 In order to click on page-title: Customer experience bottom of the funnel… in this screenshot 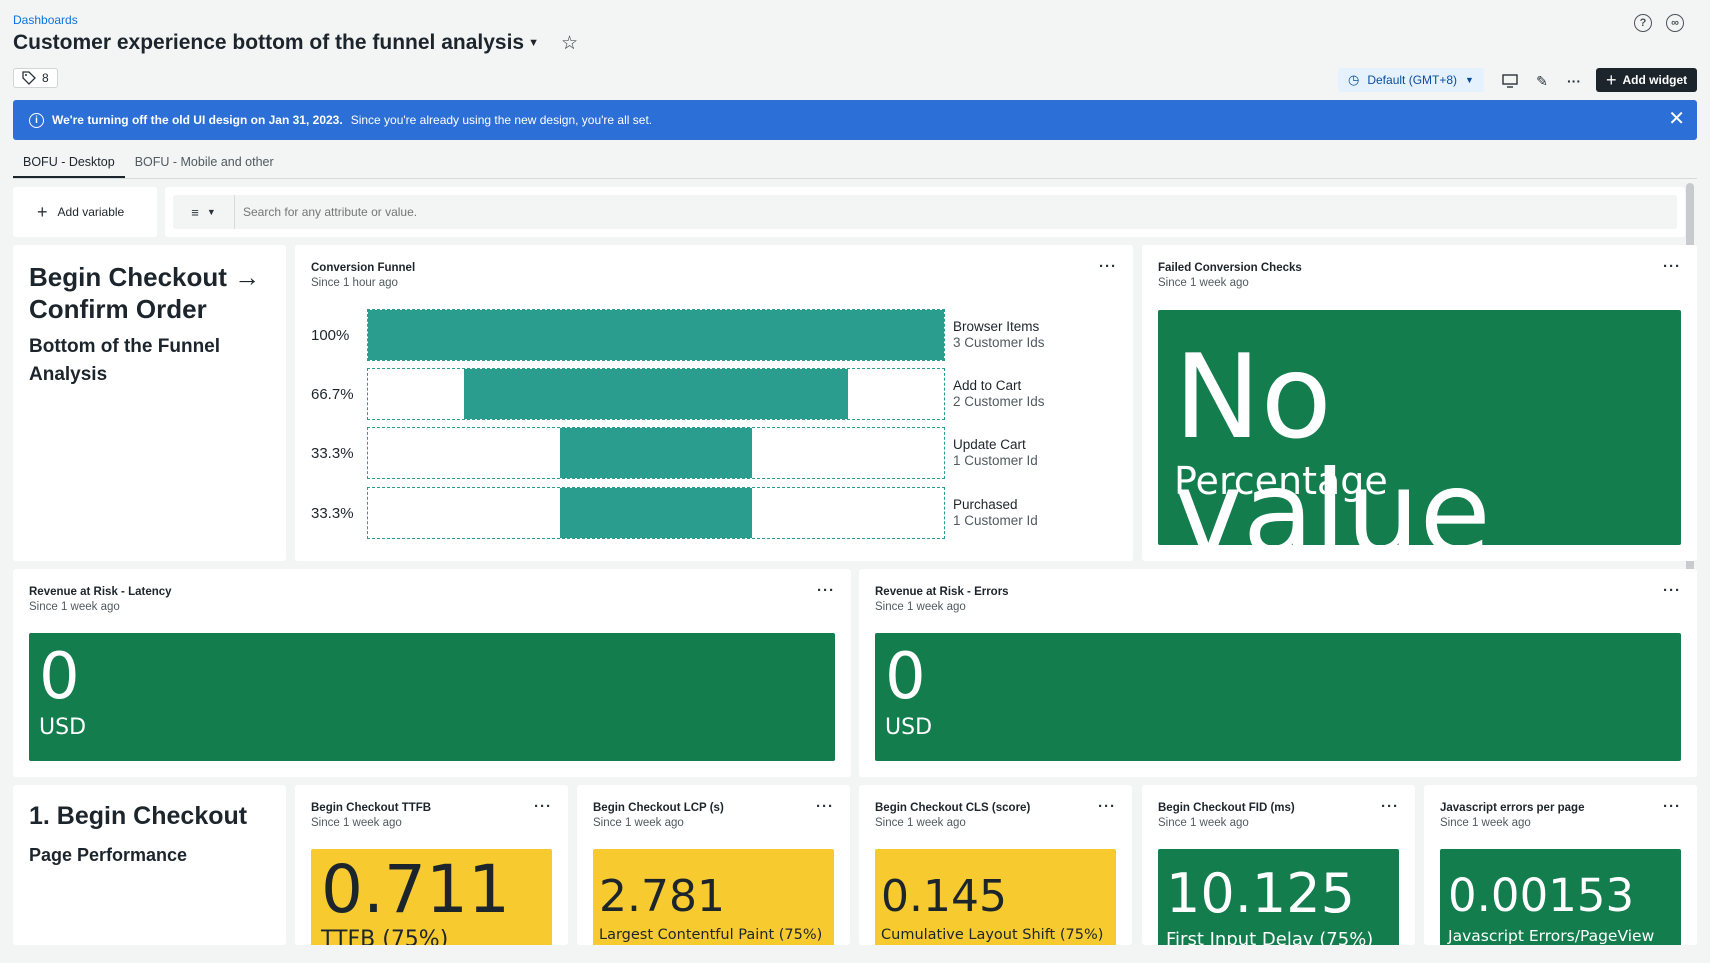, I will do `click(295, 43)`.